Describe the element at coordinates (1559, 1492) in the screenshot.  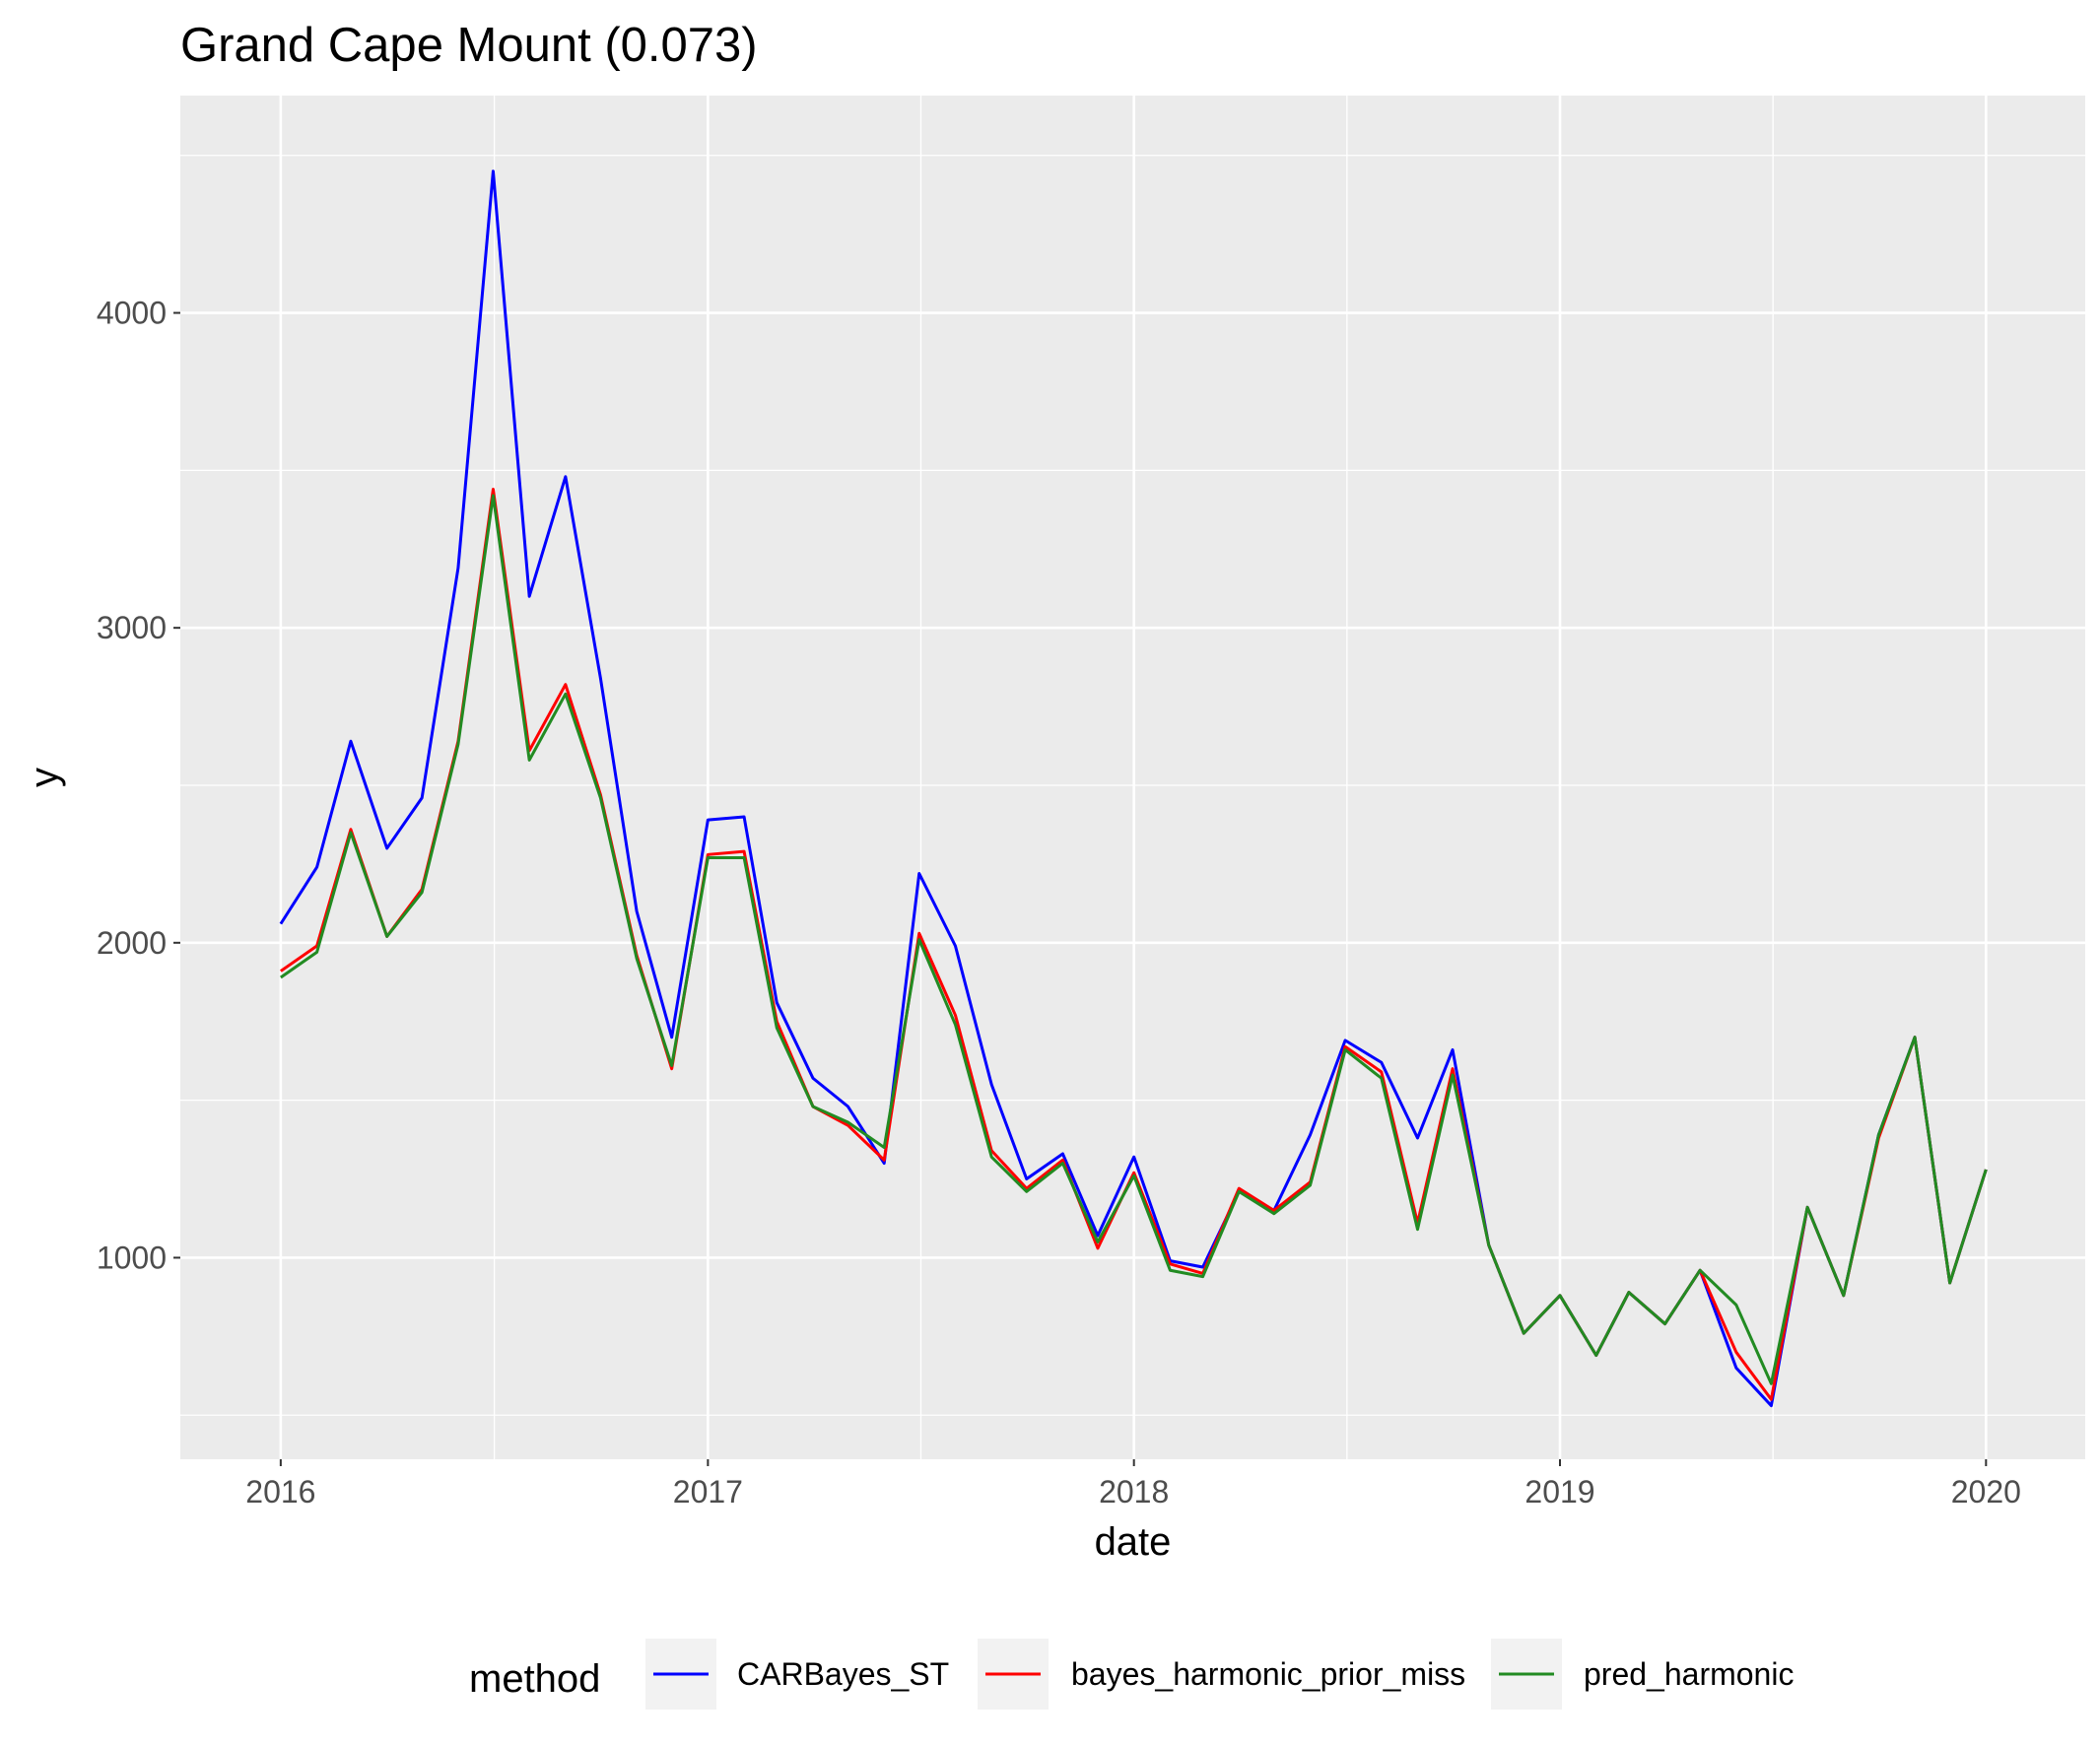
I see `x-tick-label: 2019` at that location.